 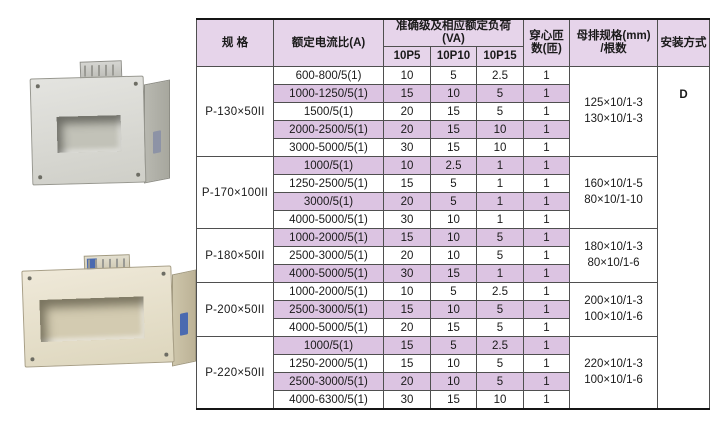 I want to click on ratio-cell: 1250-2500/5(1), so click(x=328, y=184).